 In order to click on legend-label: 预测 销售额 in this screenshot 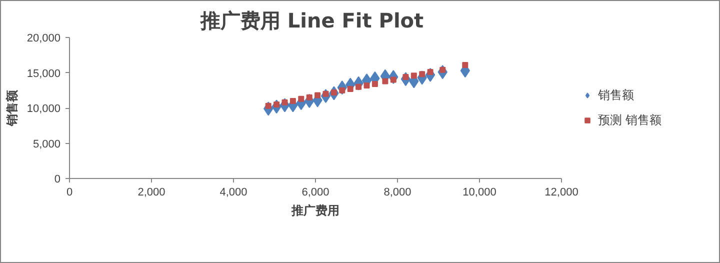, I will do `click(630, 120)`.